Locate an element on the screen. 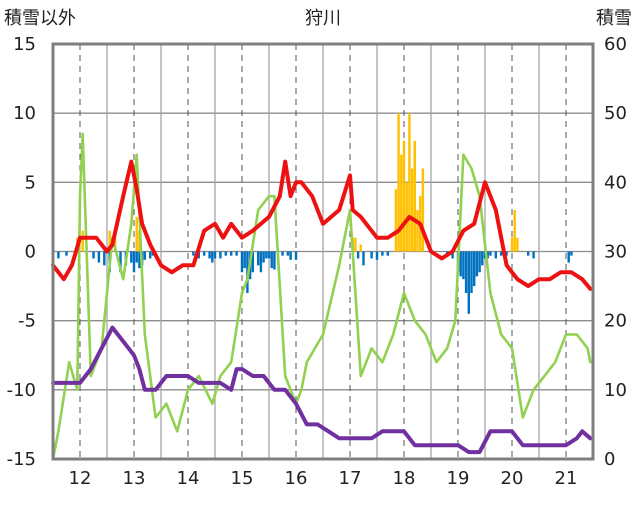 This screenshot has width=636, height=505. y-left-tick-label: 5 is located at coordinates (30, 182).